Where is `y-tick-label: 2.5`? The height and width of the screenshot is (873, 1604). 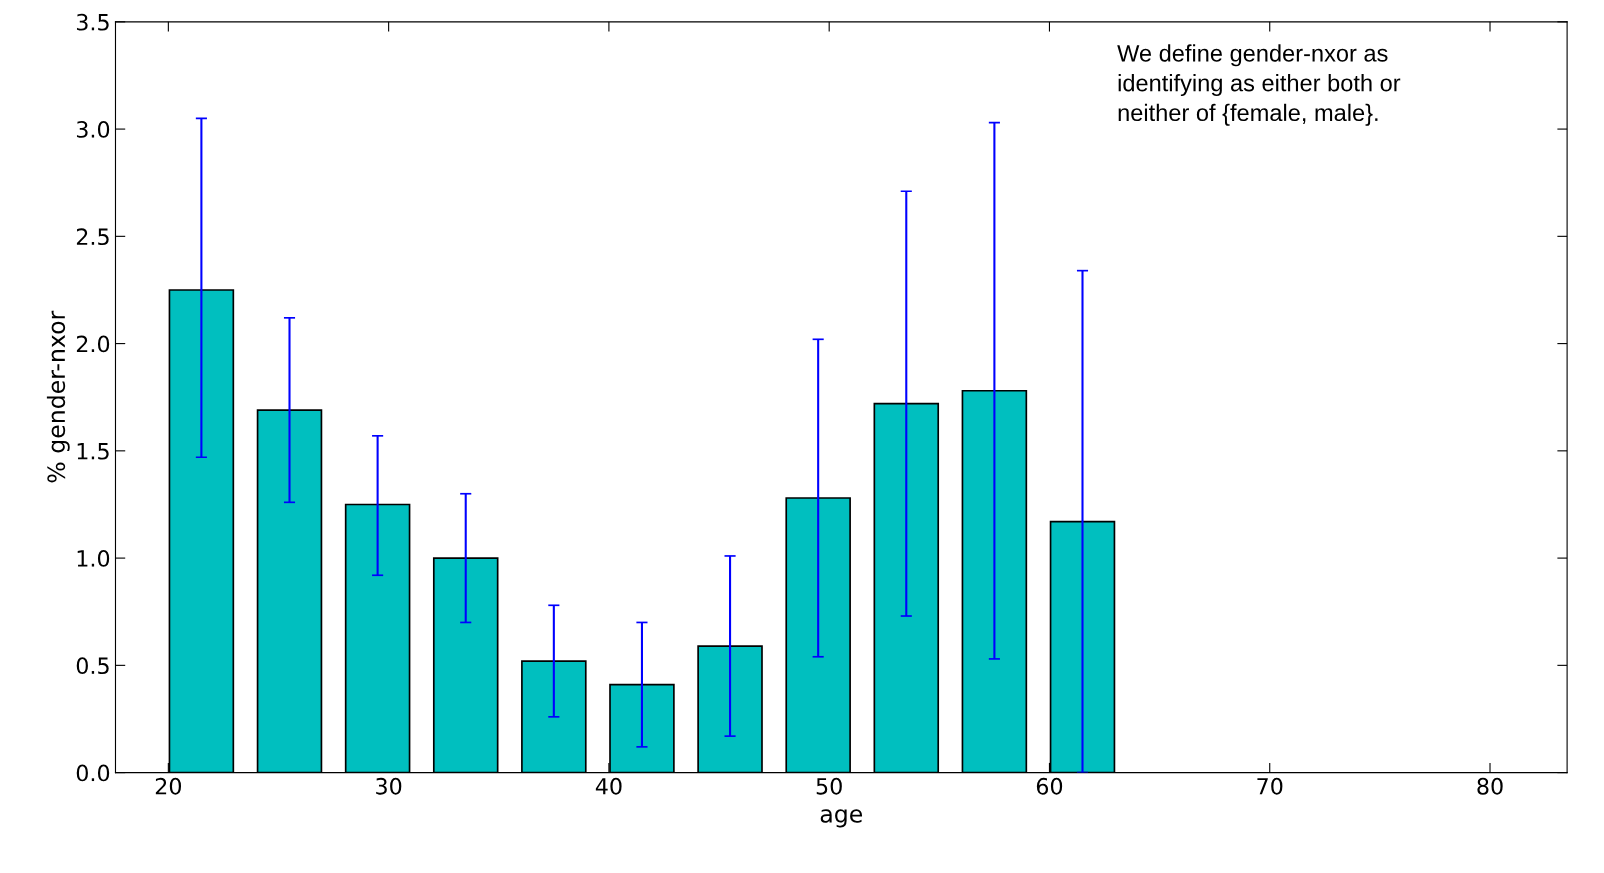
y-tick-label: 2.5 is located at coordinates (92, 237).